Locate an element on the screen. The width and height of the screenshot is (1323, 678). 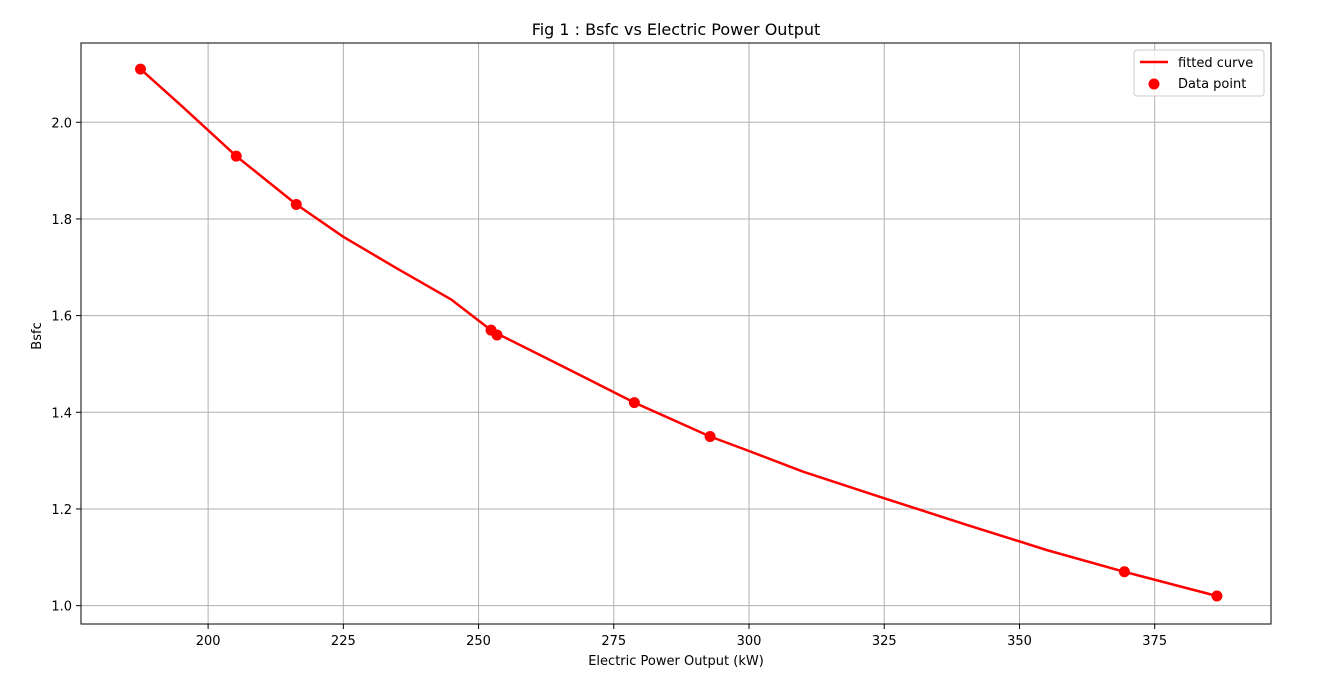
chart-title: Fig 1 : Bsfc vs Electric Power Output is located at coordinates (676, 29).